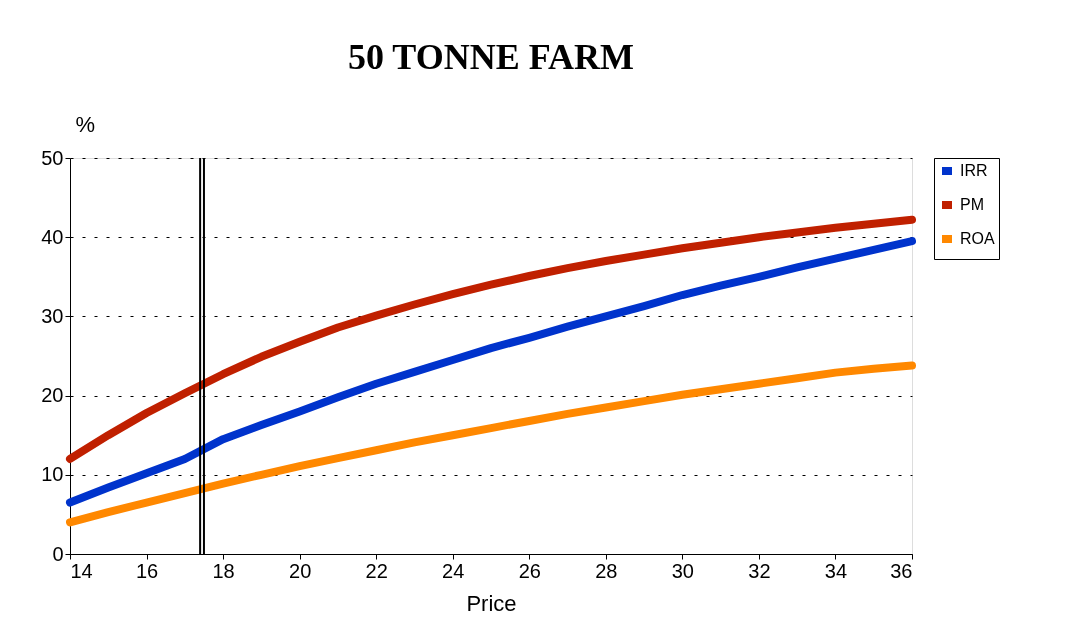  I want to click on x-tick-label: 34, so click(836, 570).